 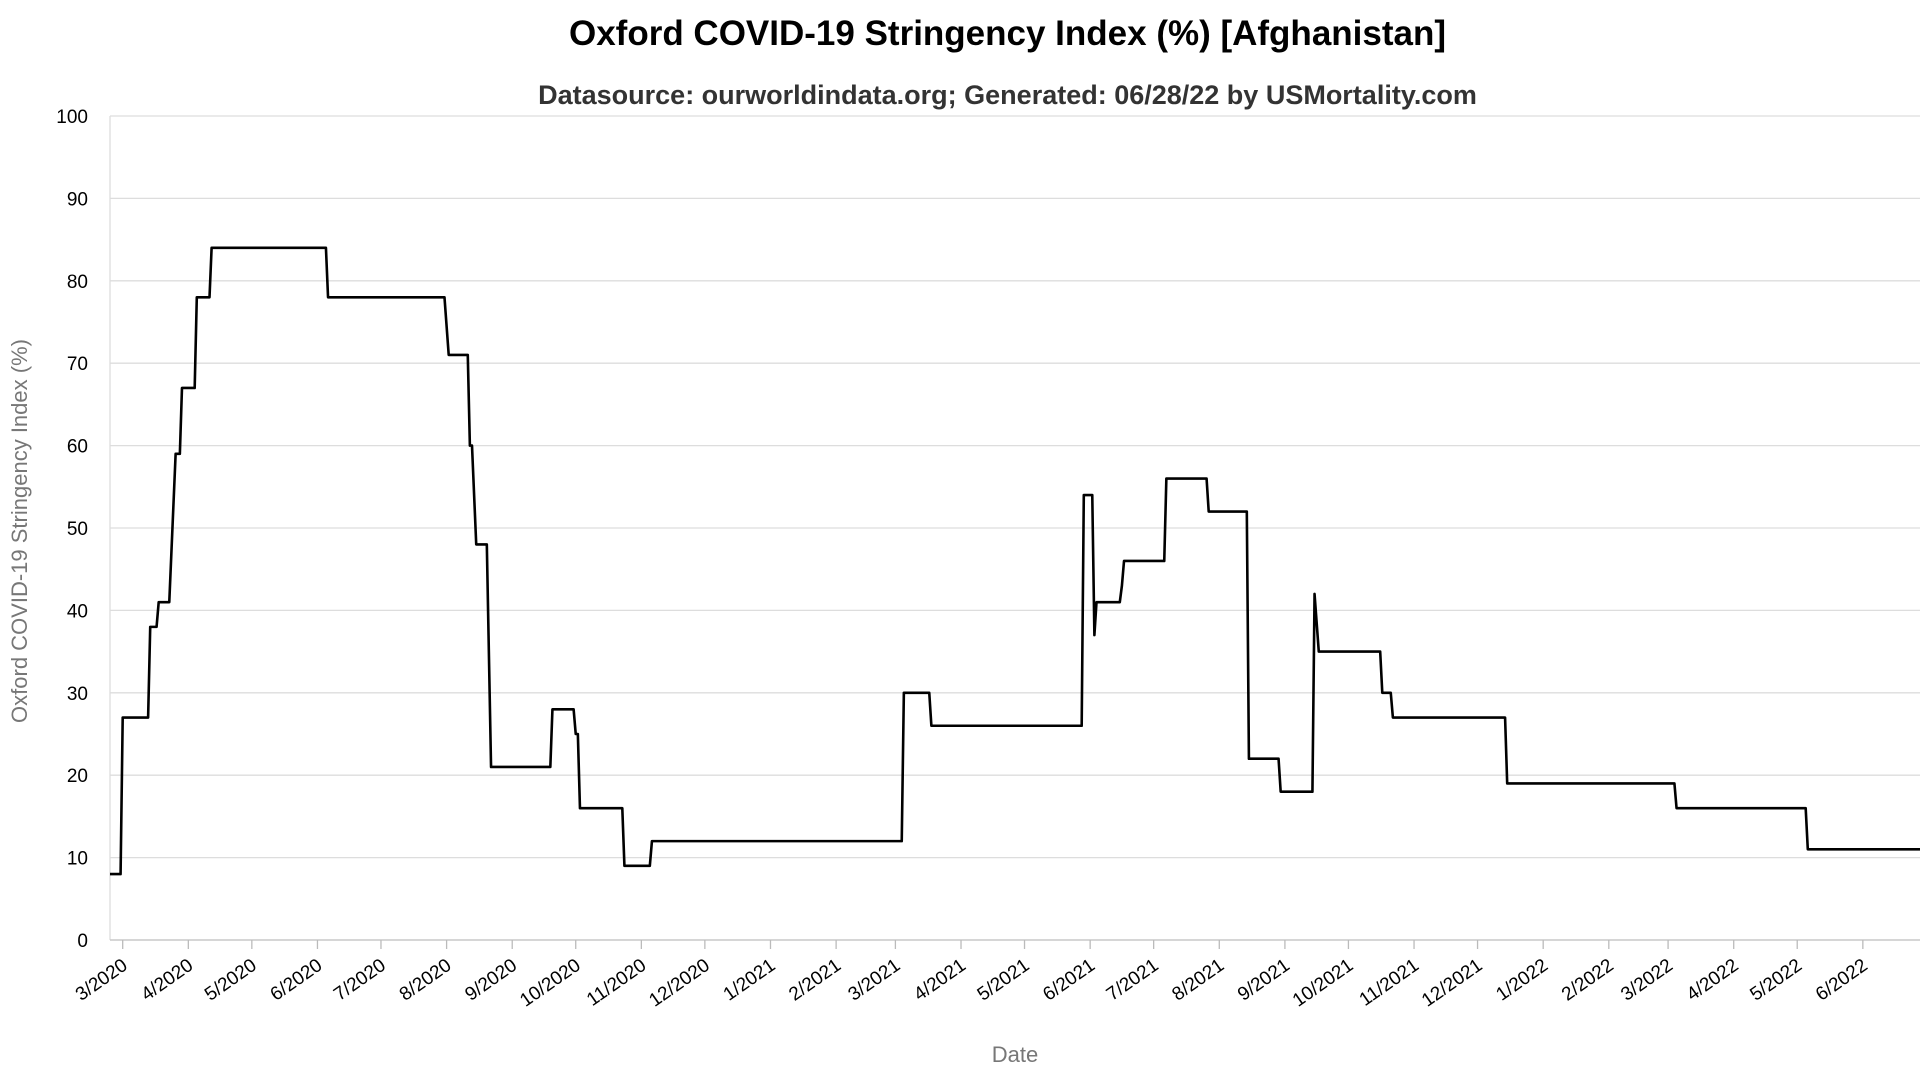 What do you see at coordinates (77, 529) in the screenshot?
I see `y-tick-label: 50` at bounding box center [77, 529].